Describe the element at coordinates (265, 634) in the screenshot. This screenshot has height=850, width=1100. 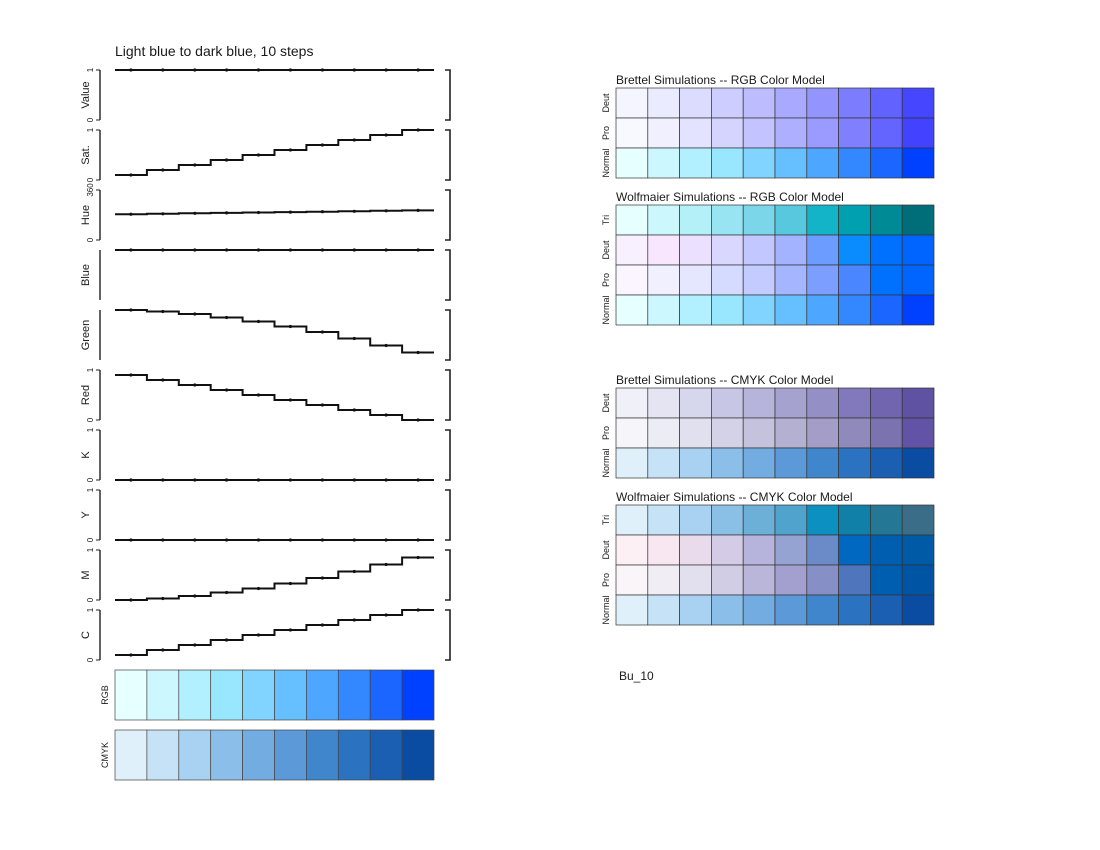
I see `panel-c: 0 1 C` at that location.